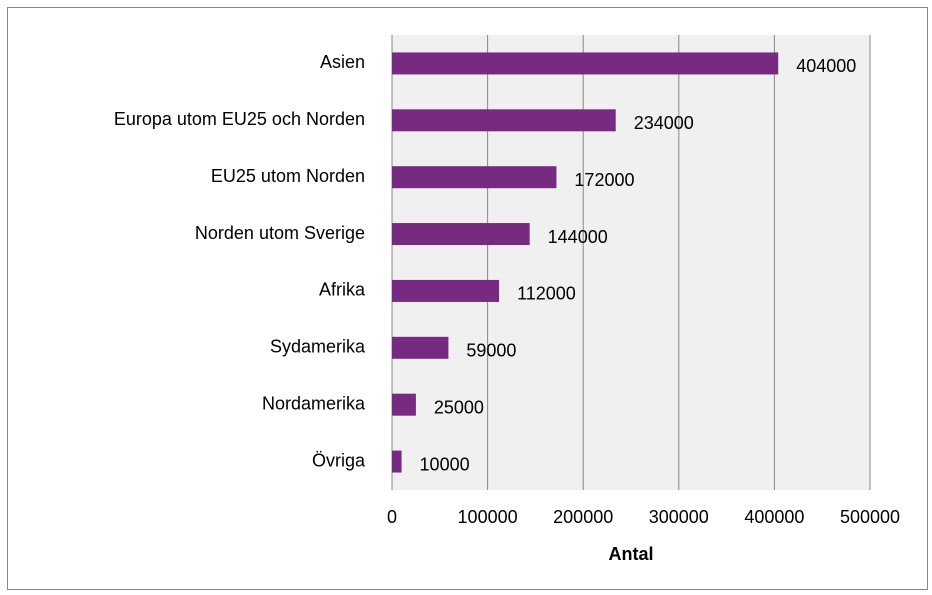  Describe the element at coordinates (488, 517) in the screenshot. I see `x-tick-label: 100000` at that location.